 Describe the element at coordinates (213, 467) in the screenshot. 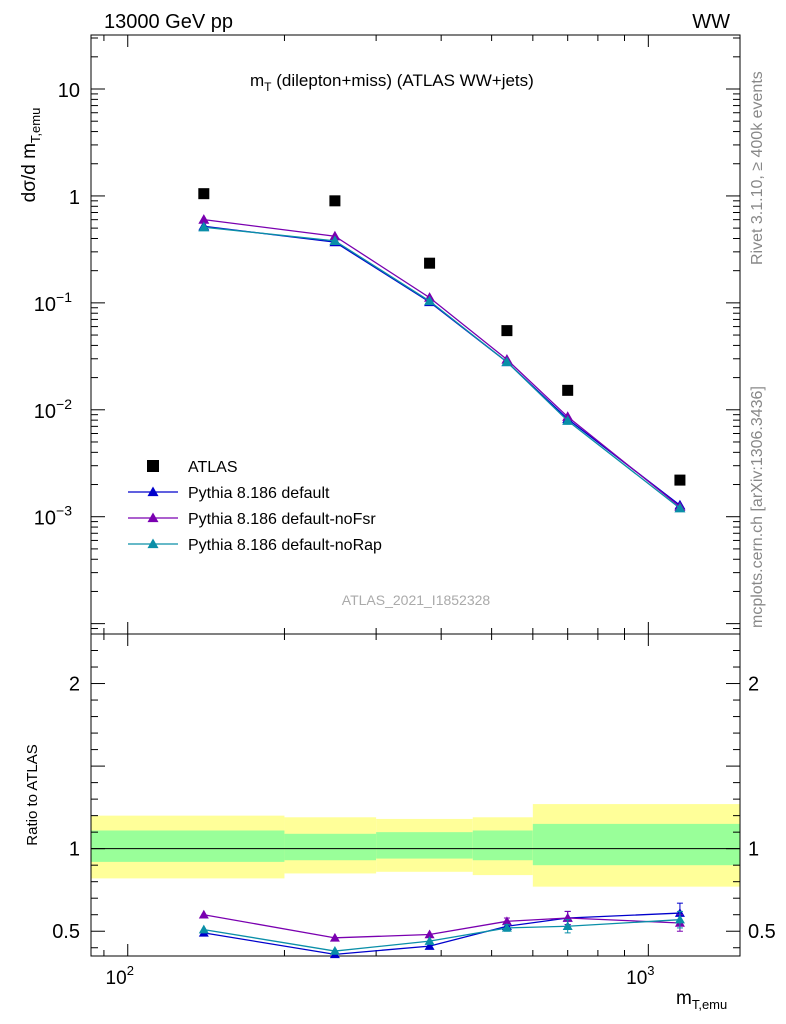

I see `legend-label: ATLAS` at that location.